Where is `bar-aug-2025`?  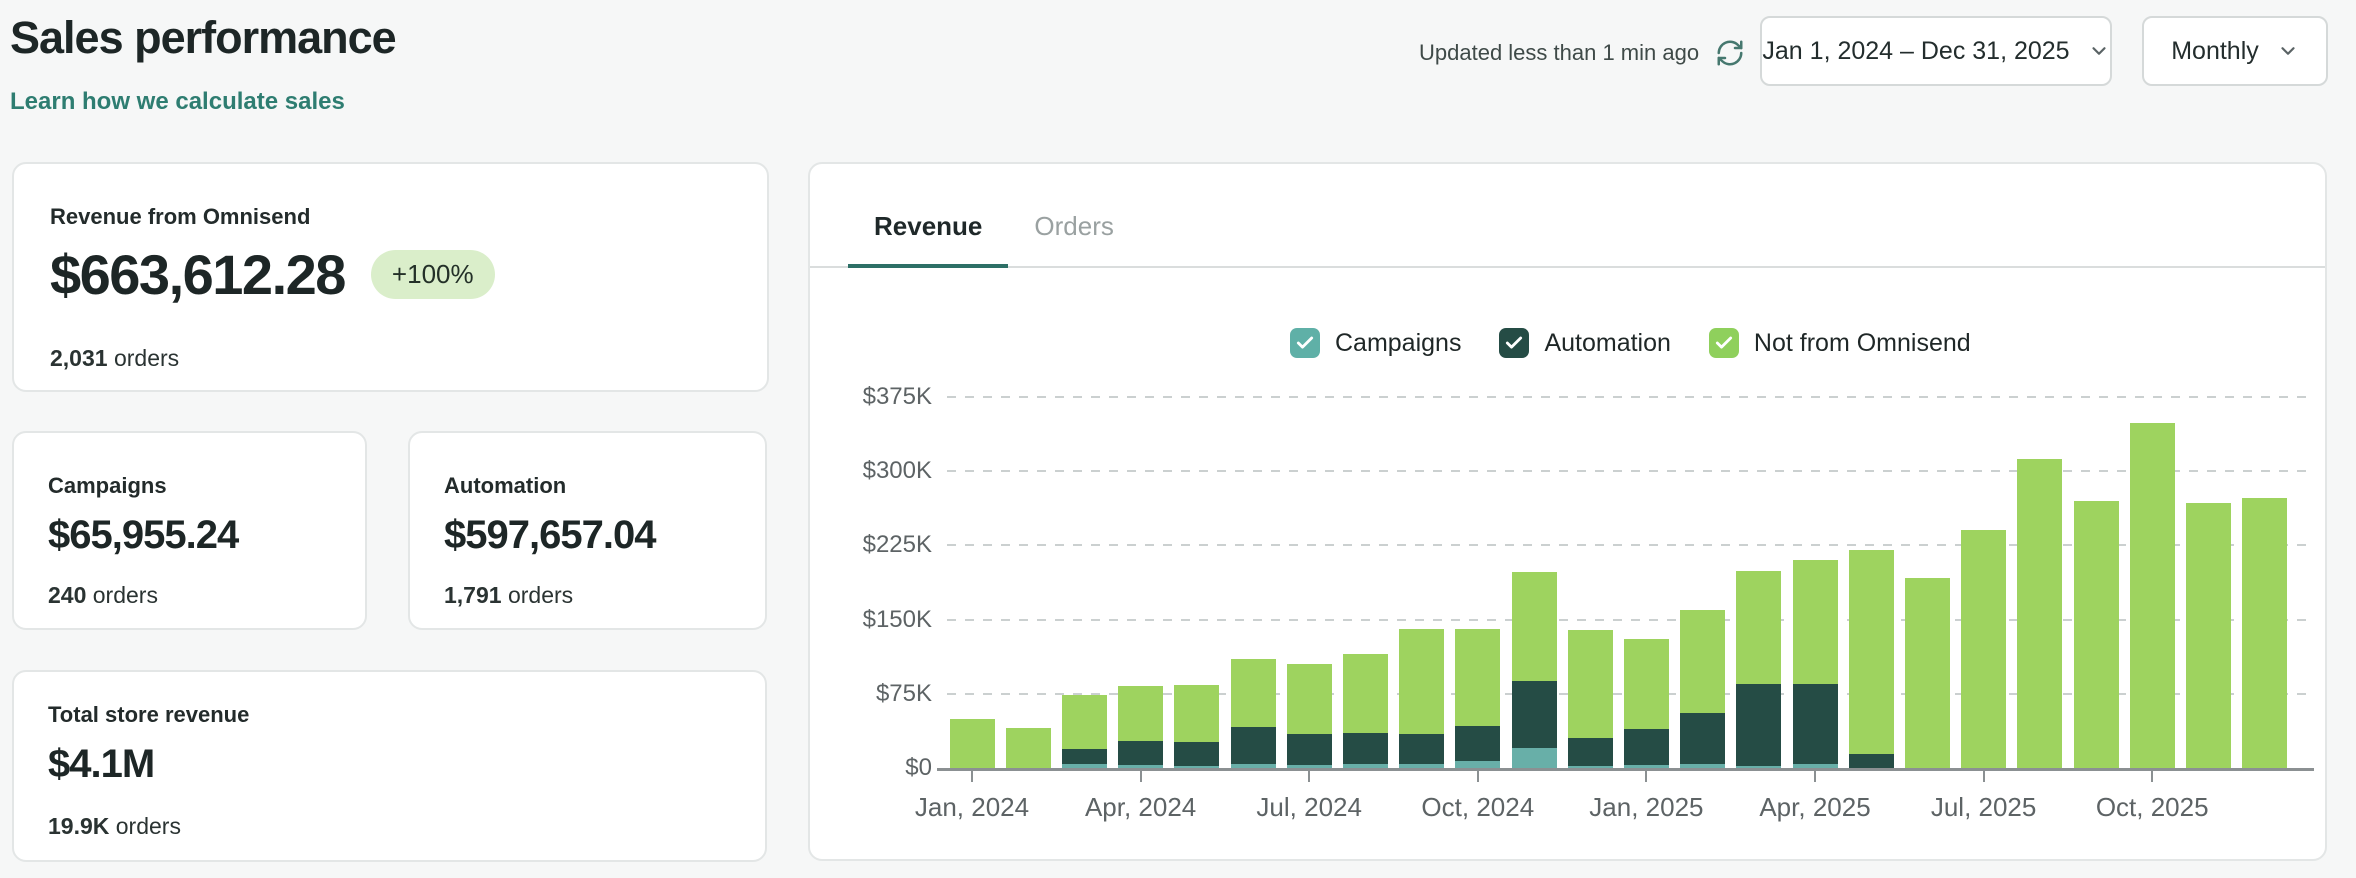
bar-aug-2025 is located at coordinates (2040, 613).